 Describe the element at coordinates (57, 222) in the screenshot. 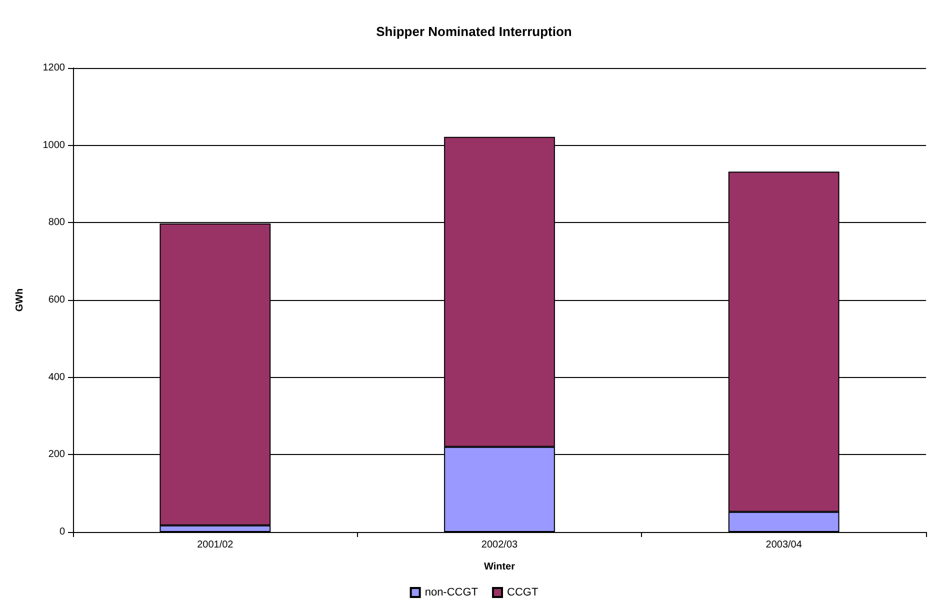

I see `y-tick-label: 800` at that location.